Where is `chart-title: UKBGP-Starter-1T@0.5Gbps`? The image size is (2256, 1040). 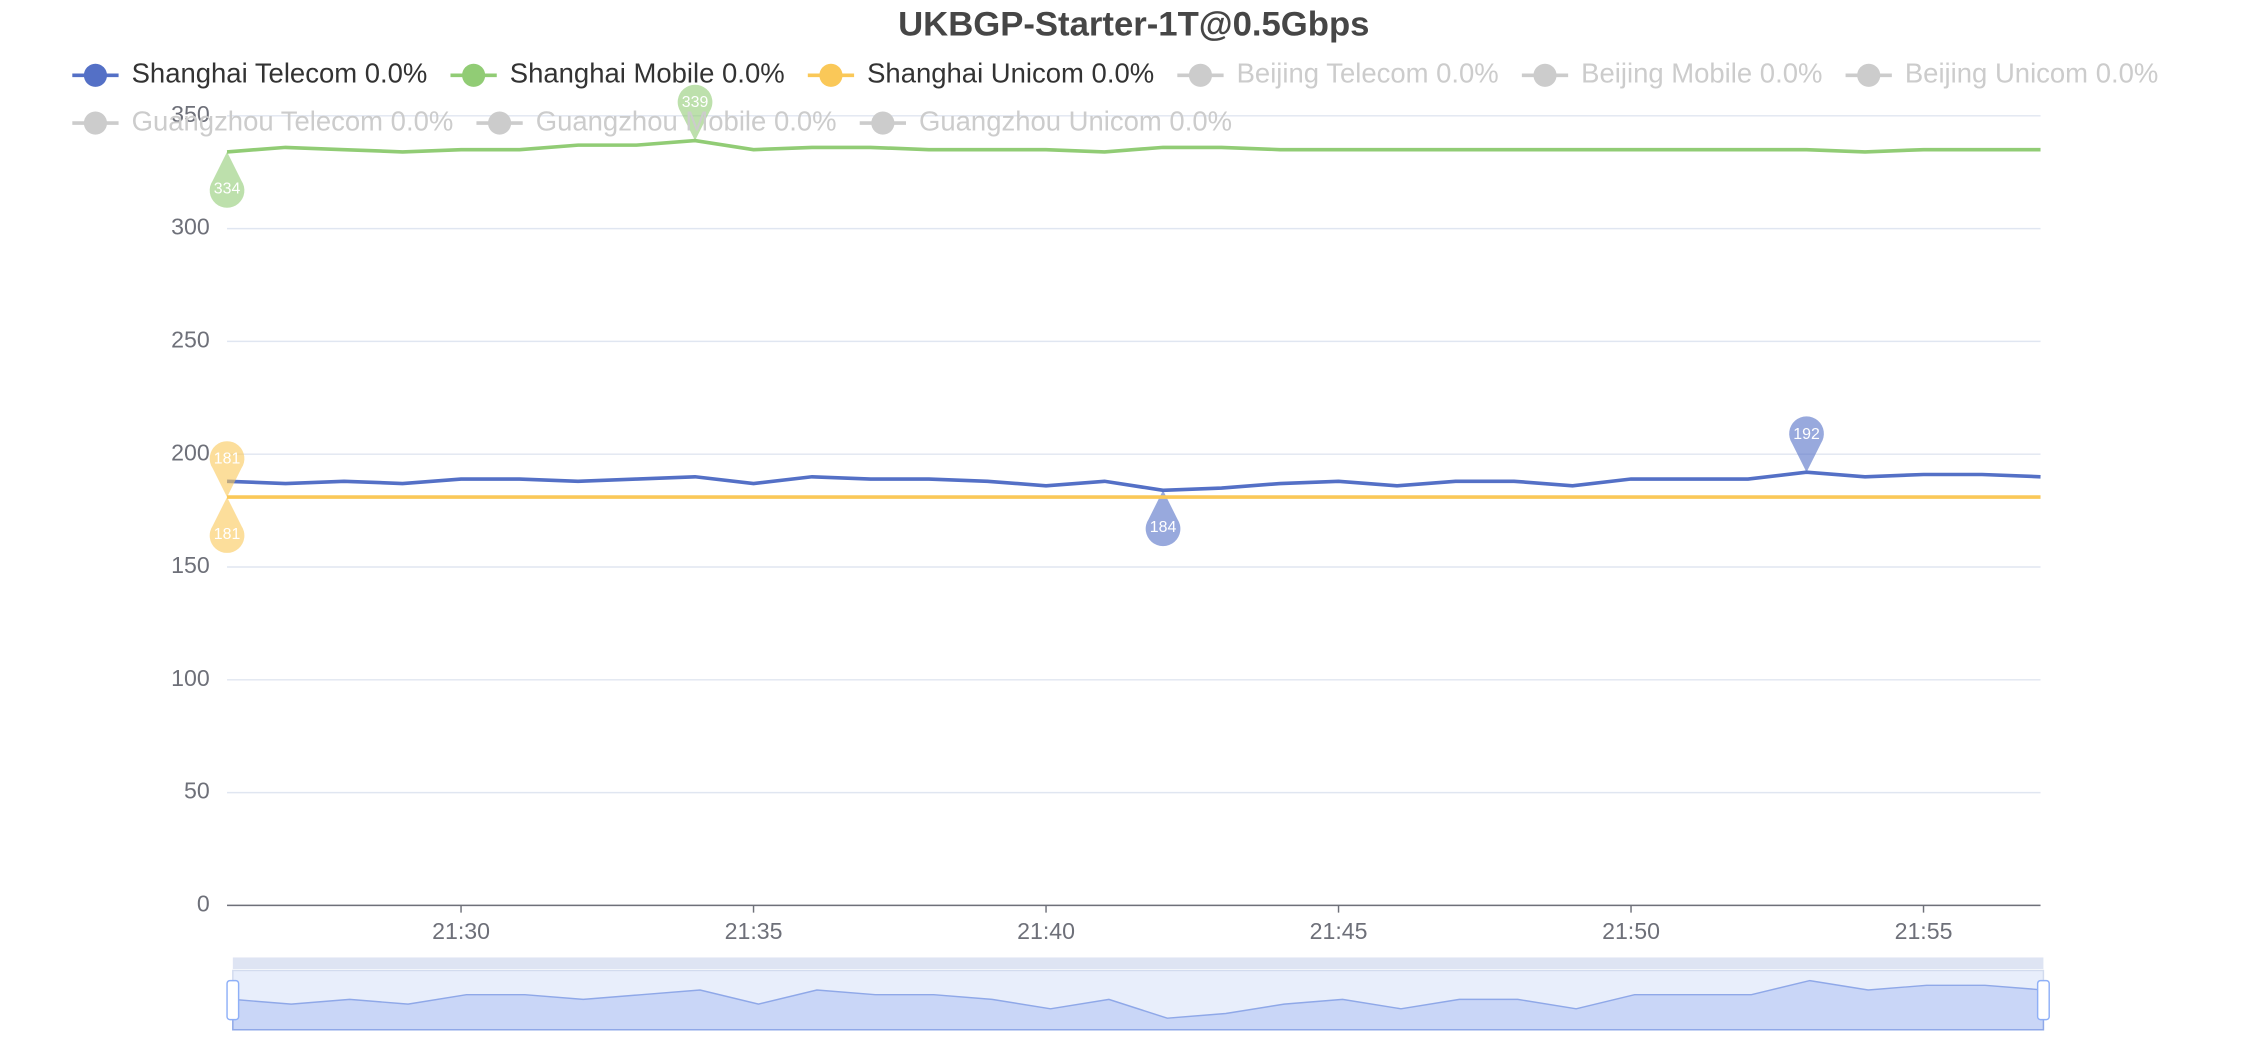 chart-title: UKBGP-Starter-1T@0.5Gbps is located at coordinates (1133, 24).